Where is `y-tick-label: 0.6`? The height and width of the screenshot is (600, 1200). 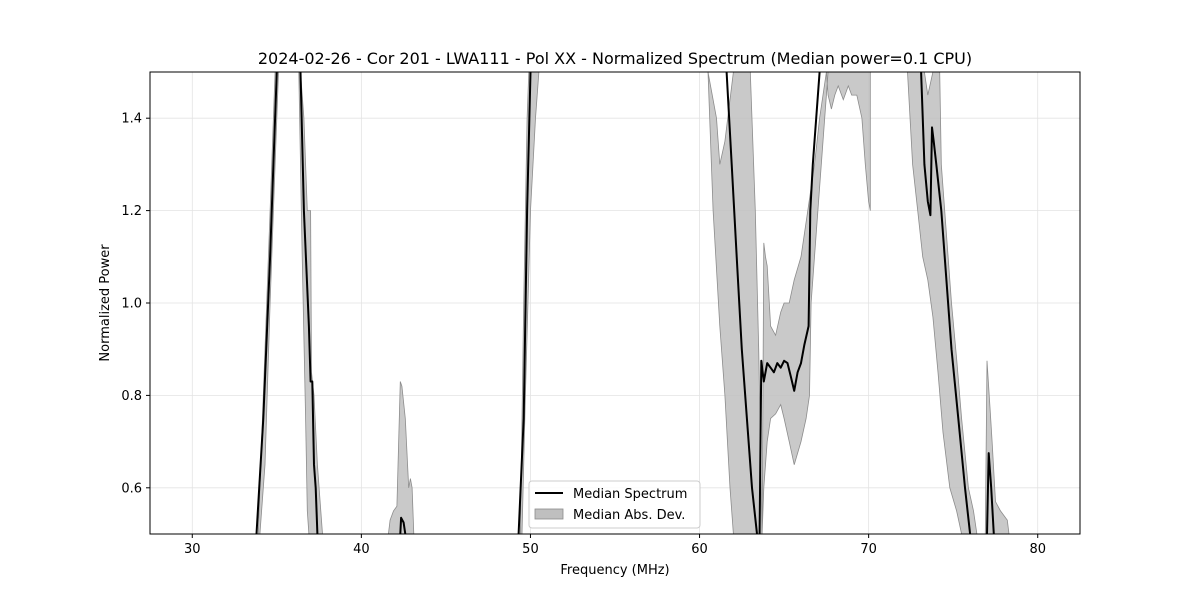
y-tick-label: 0.6 is located at coordinates (131, 488).